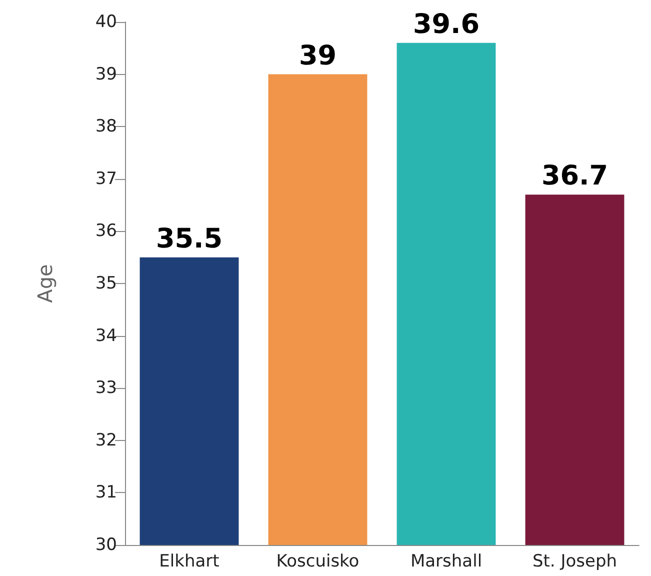 The height and width of the screenshot is (576, 651). Describe the element at coordinates (575, 562) in the screenshot. I see `x-tick-label: St. Joseph` at that location.